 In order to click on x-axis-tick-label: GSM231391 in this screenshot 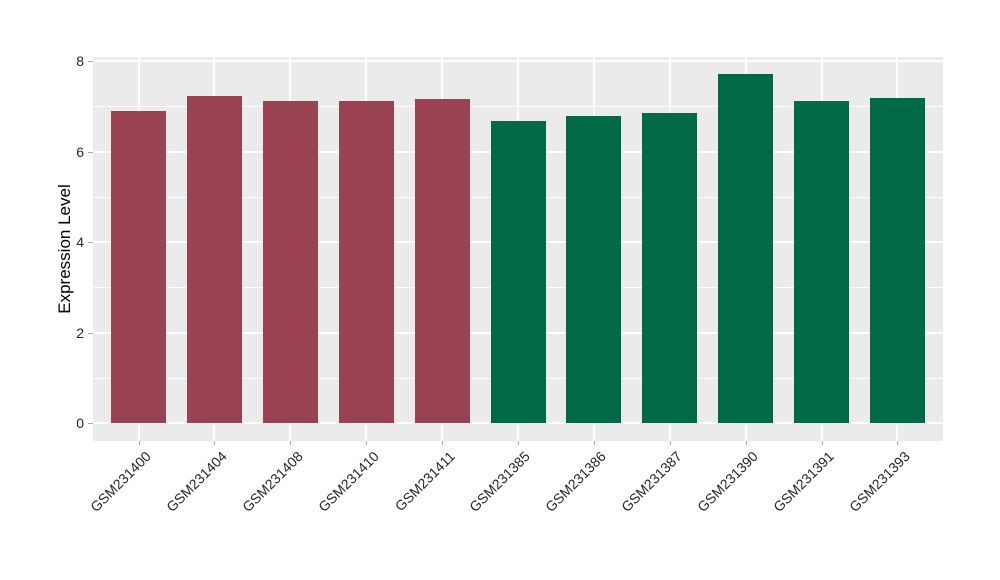, I will do `click(803, 481)`.